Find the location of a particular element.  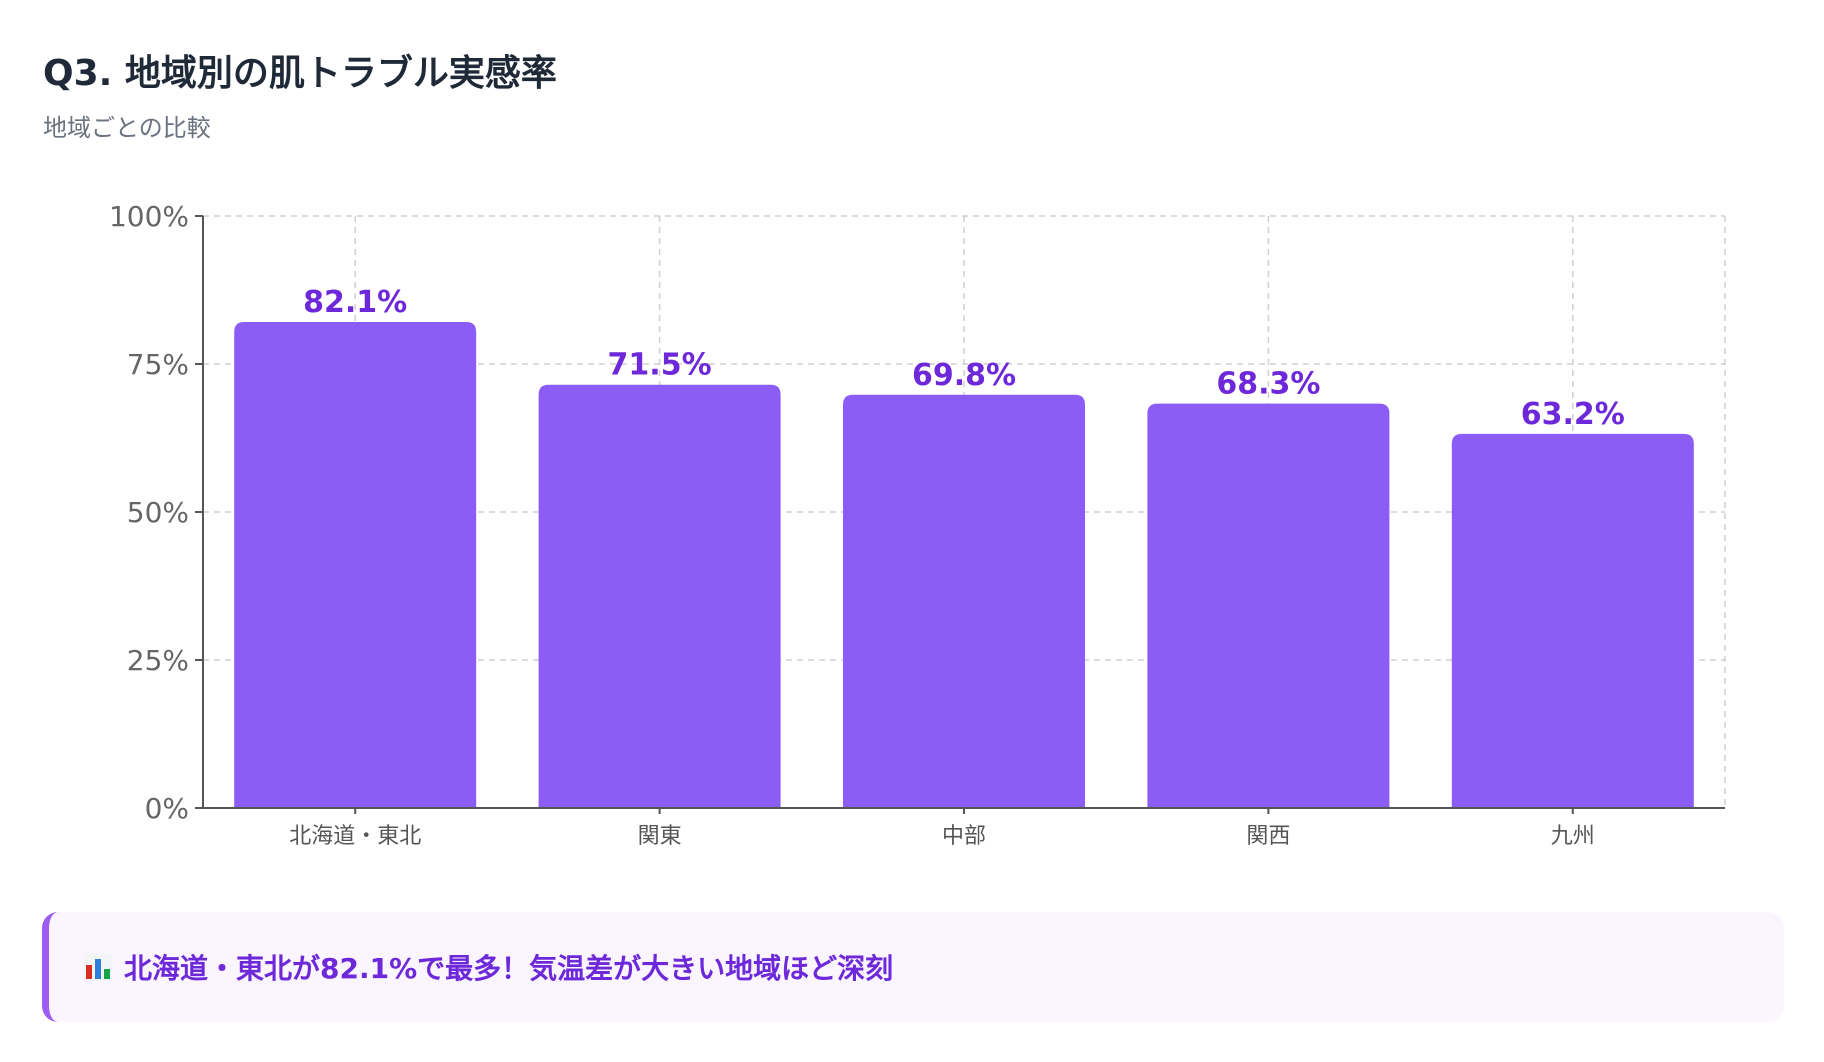

x-tick-label: 九州 is located at coordinates (1573, 836).